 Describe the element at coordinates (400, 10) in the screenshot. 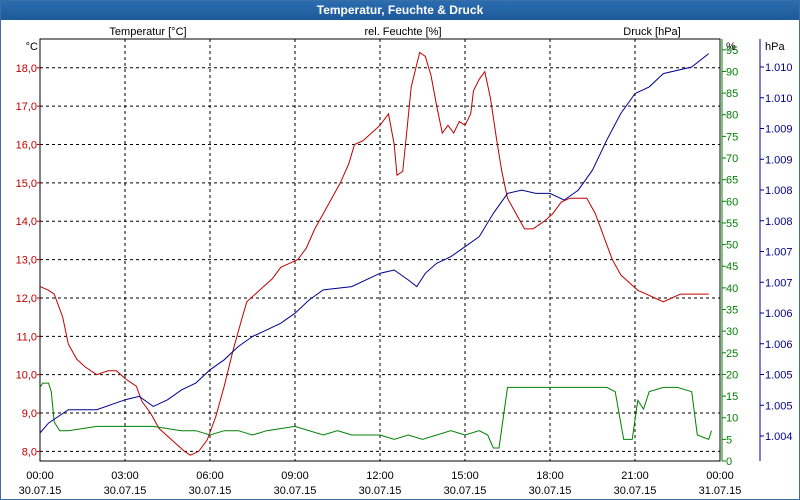

I see `chart-title: Temperatur, Feuchte & Druck` at that location.